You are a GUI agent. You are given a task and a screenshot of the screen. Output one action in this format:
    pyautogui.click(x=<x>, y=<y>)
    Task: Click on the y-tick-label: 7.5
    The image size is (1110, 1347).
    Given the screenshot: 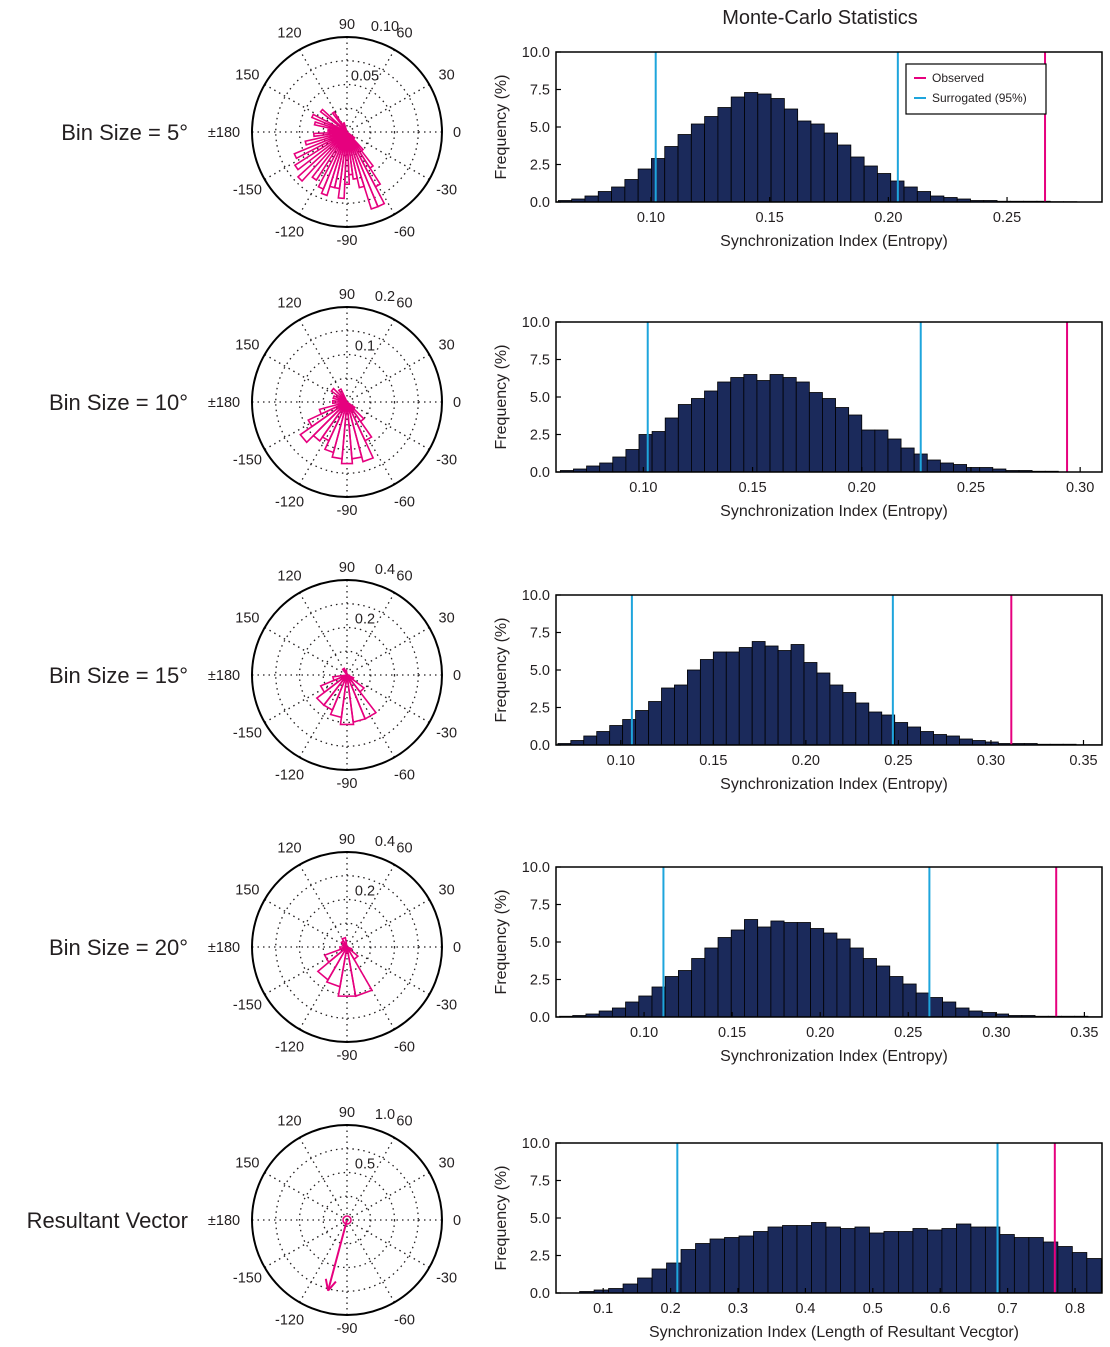 What is the action you would take?
    pyautogui.click(x=540, y=91)
    